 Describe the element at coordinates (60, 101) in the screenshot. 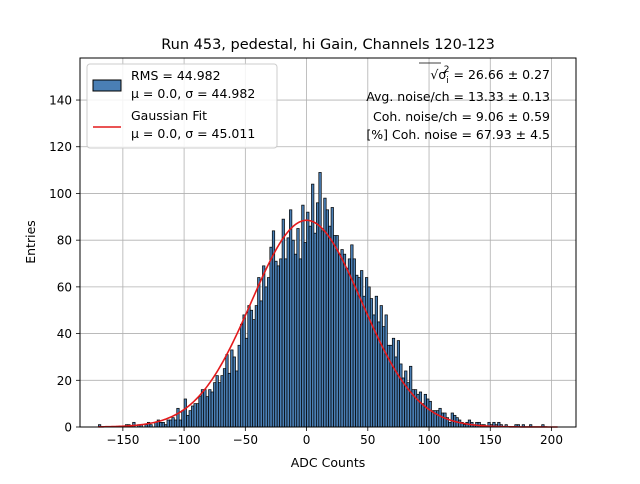

I see `y-tick-label: 140` at that location.